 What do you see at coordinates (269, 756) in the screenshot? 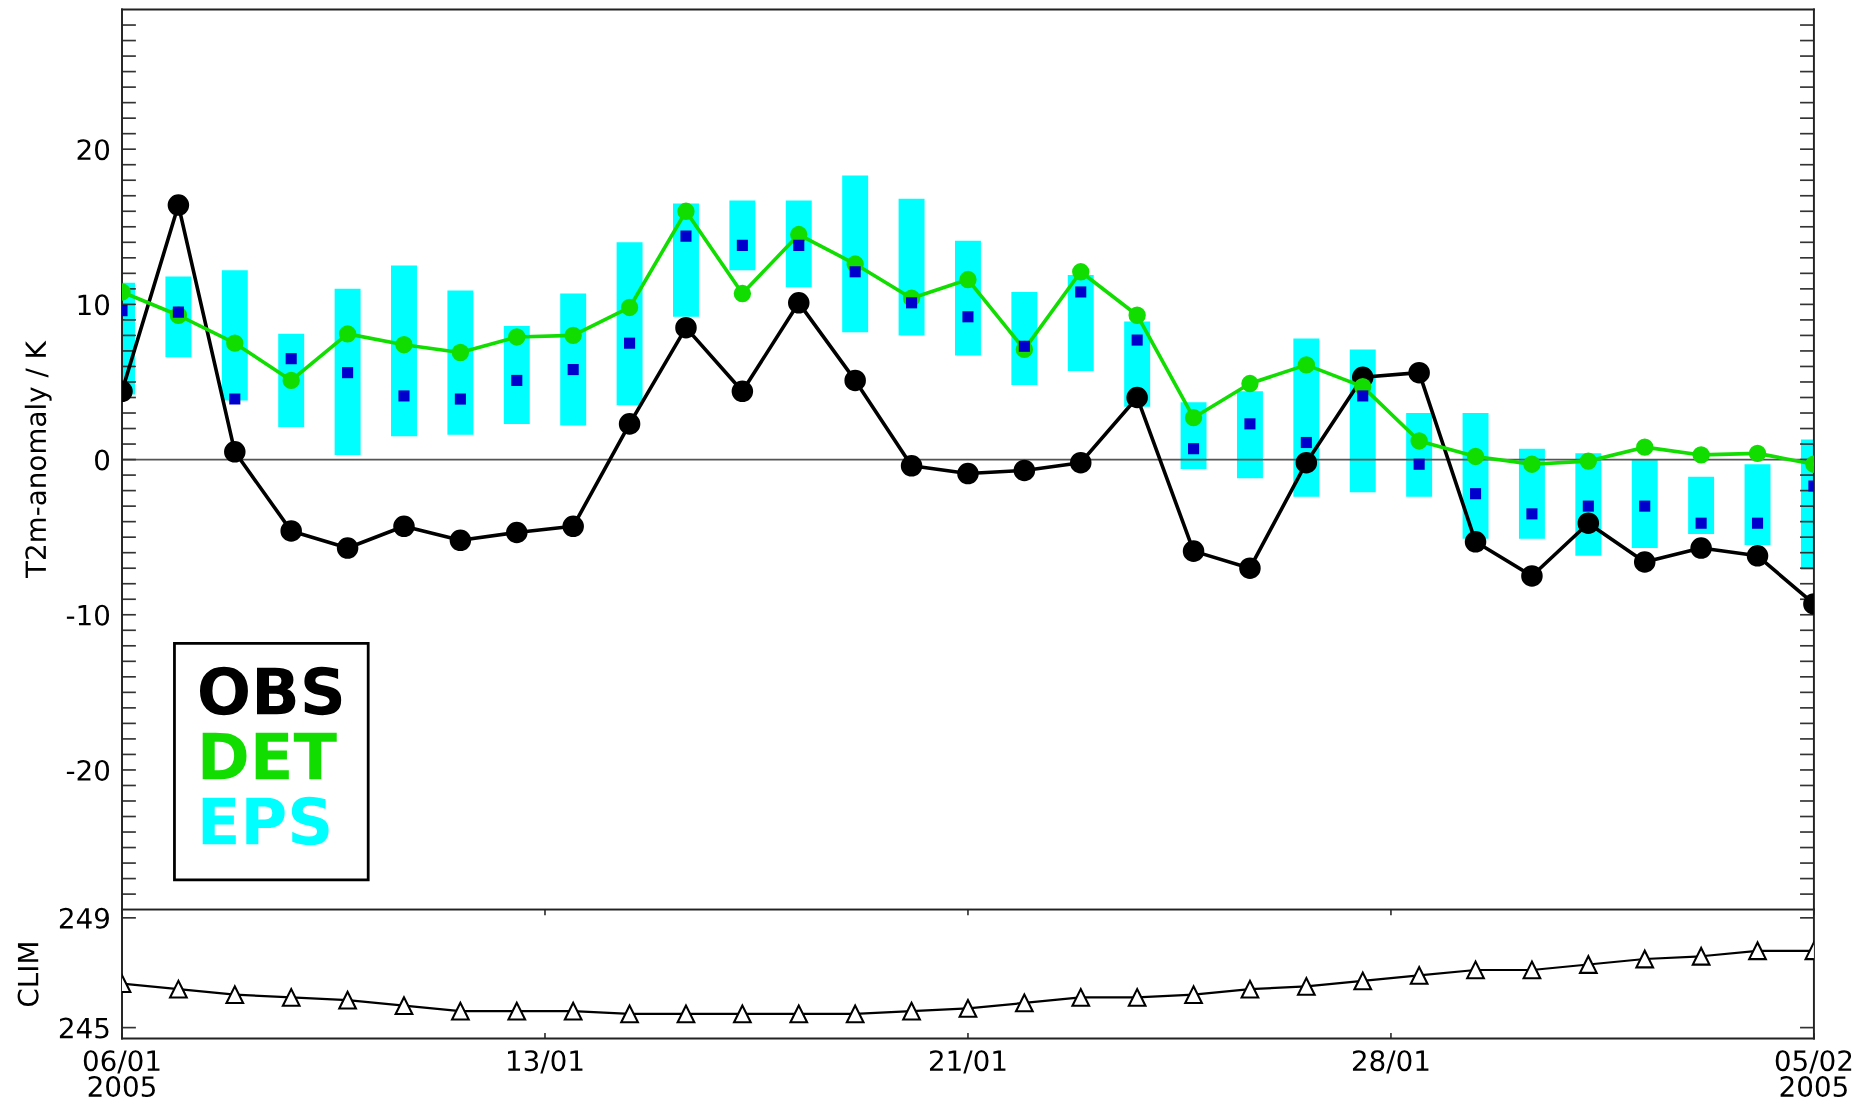
I see `text: DET` at bounding box center [269, 756].